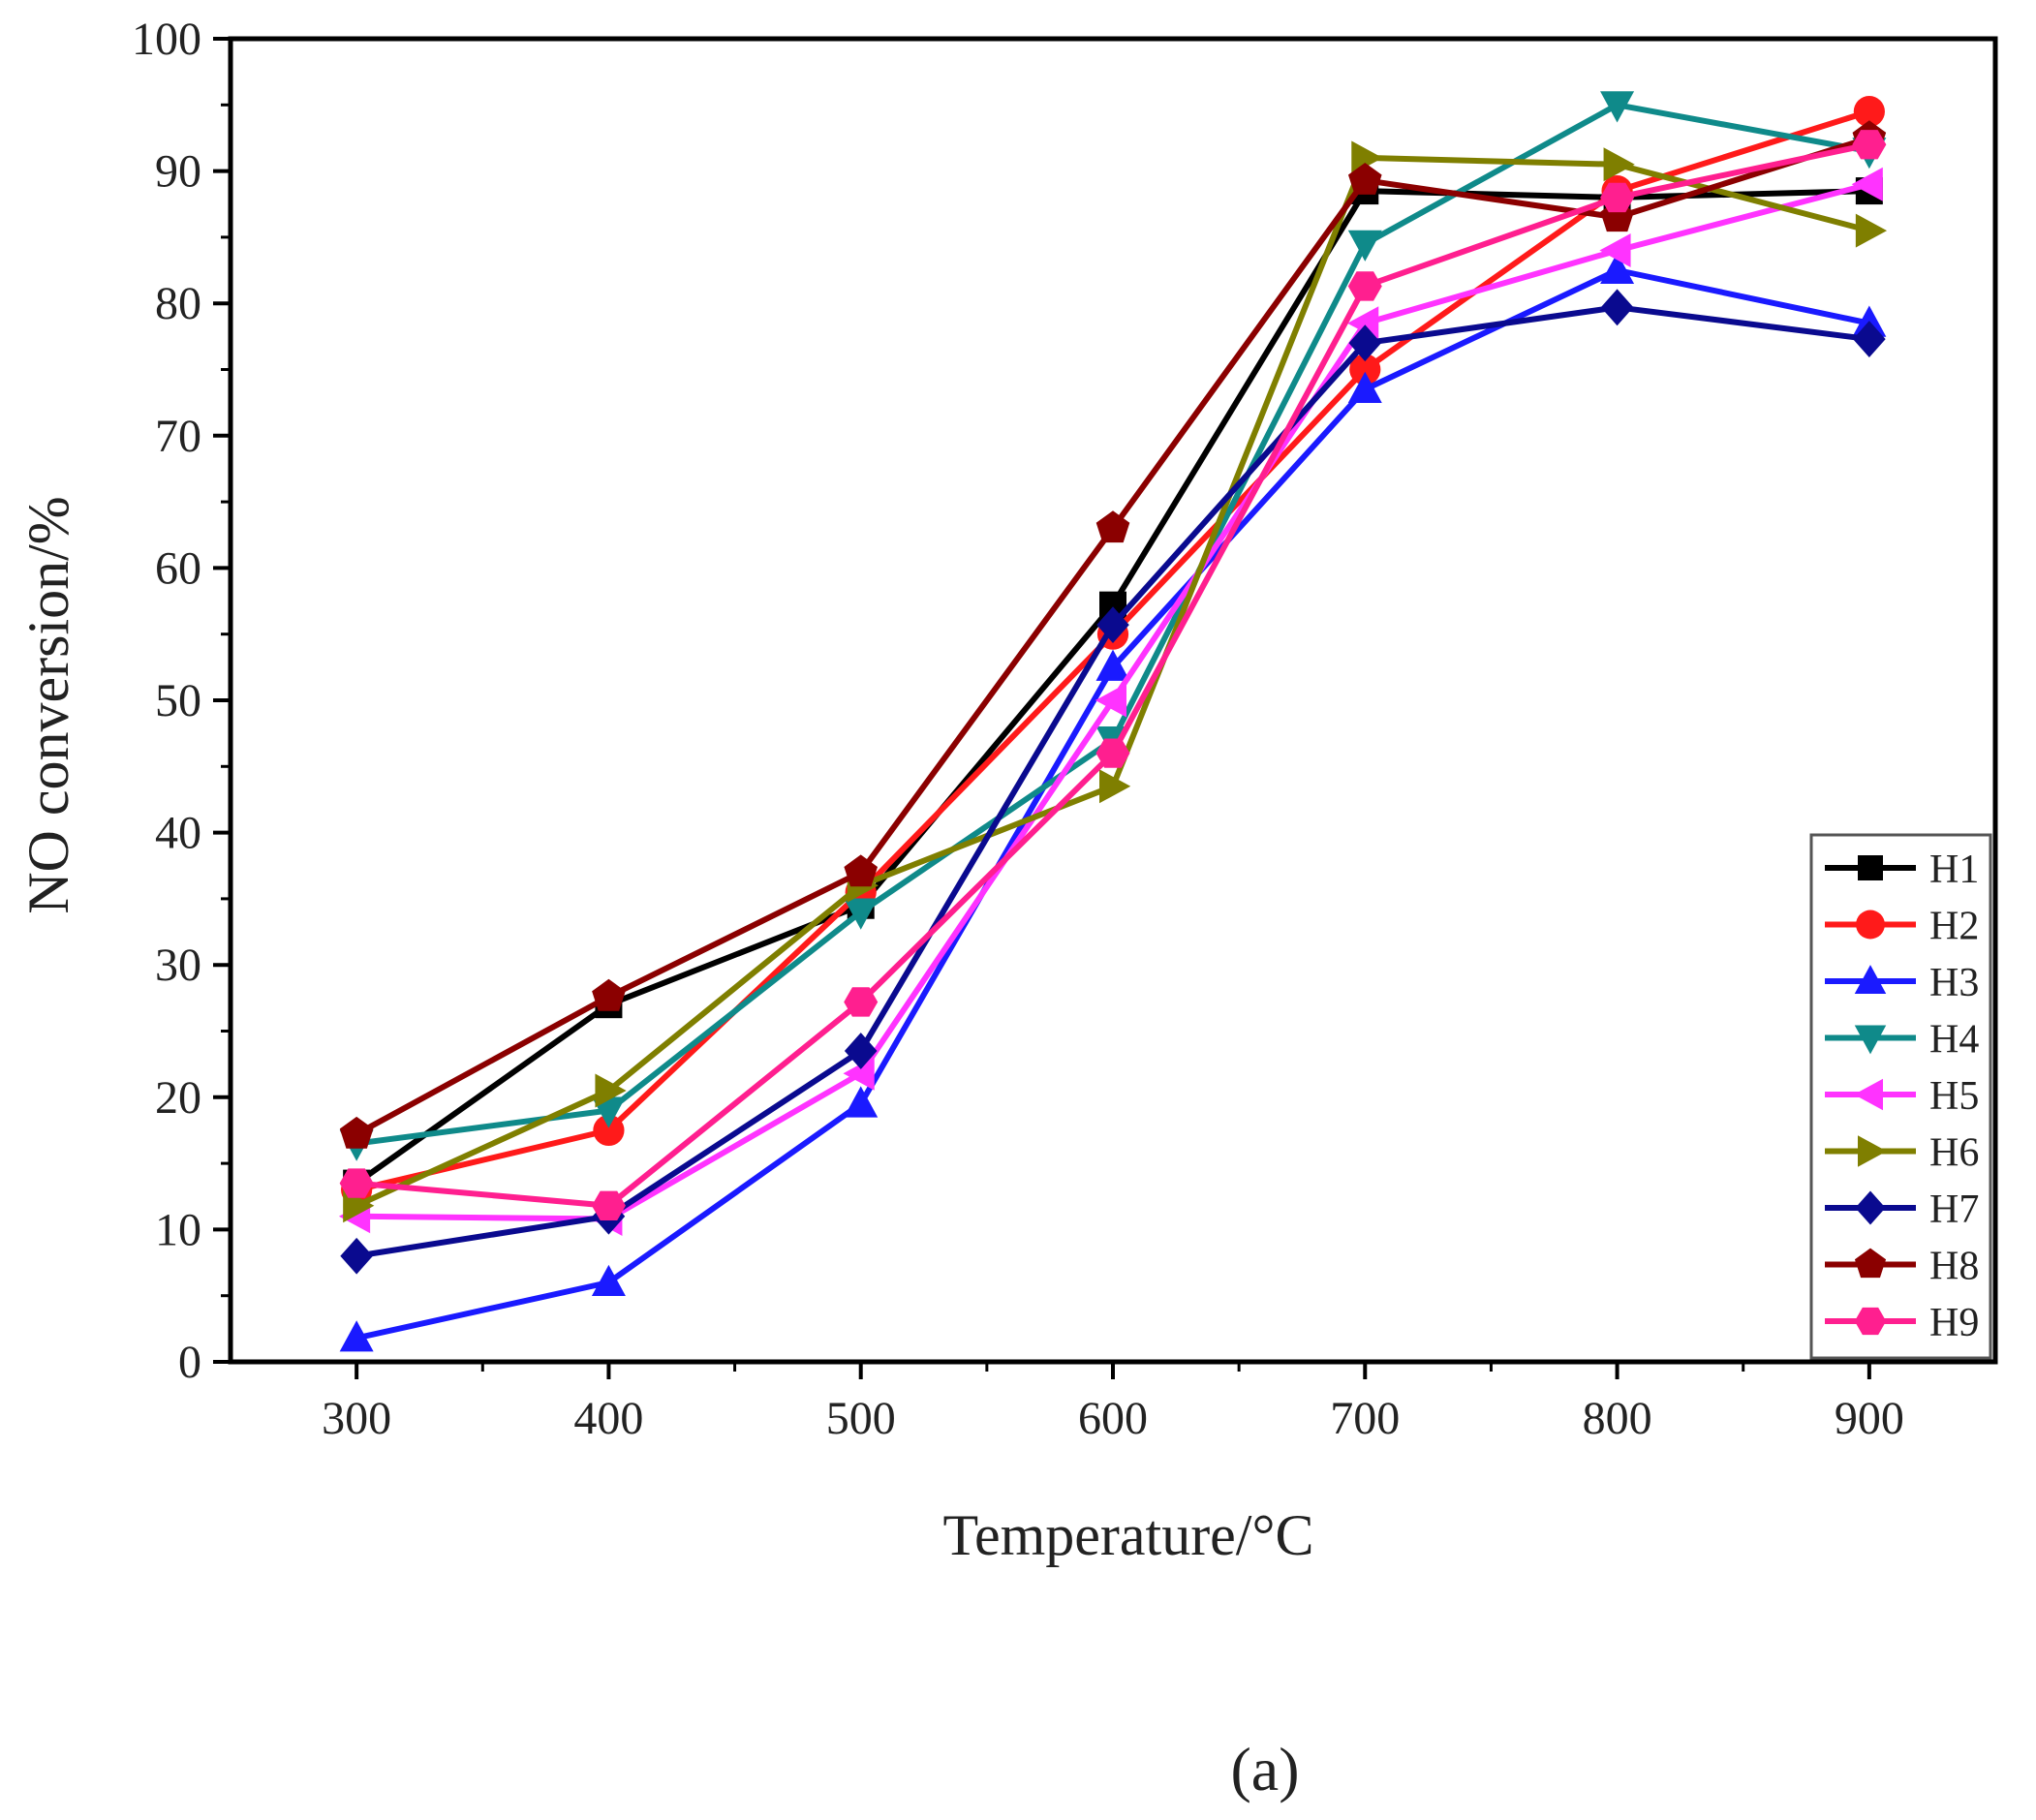 This screenshot has width=2036, height=1820. I want to click on legend-marker-h4, so click(1870, 1040).